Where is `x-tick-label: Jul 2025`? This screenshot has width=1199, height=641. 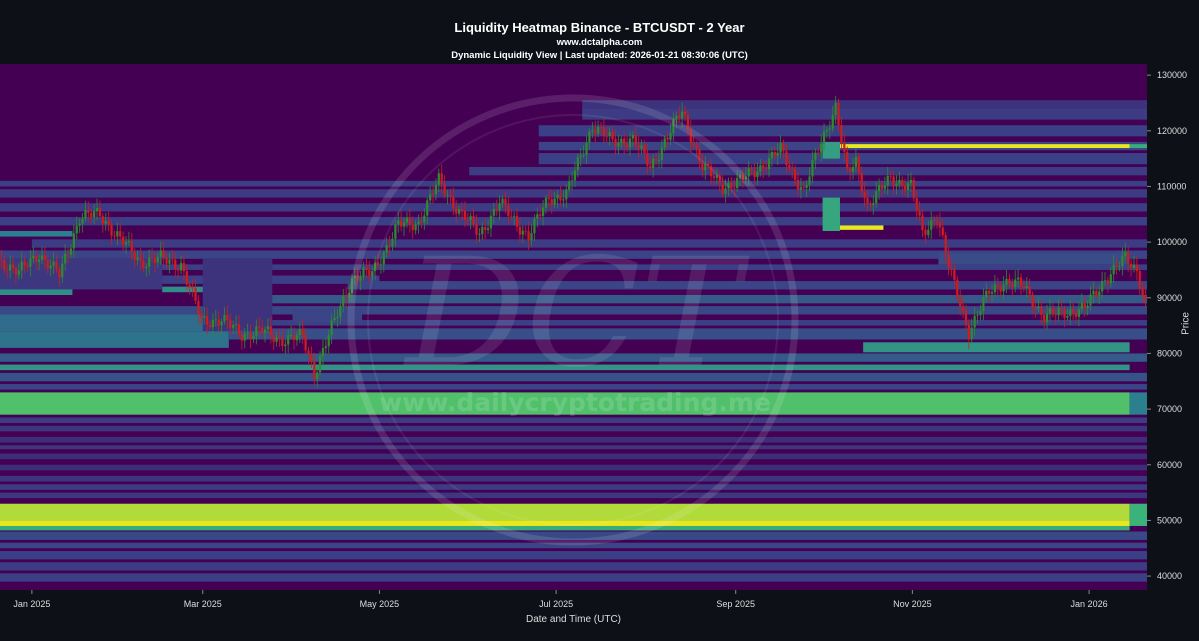 x-tick-label: Jul 2025 is located at coordinates (556, 604).